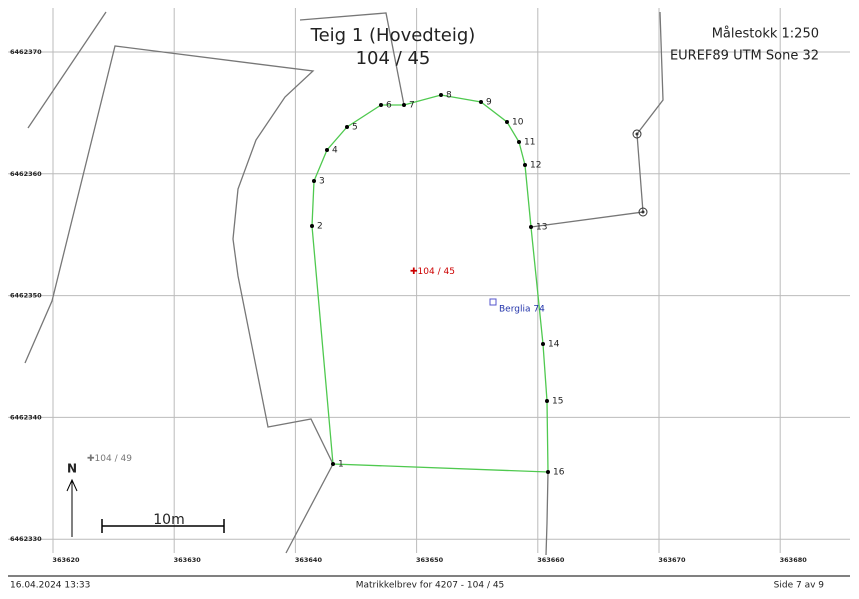  What do you see at coordinates (341, 465) in the screenshot?
I see `point-label: 1` at bounding box center [341, 465].